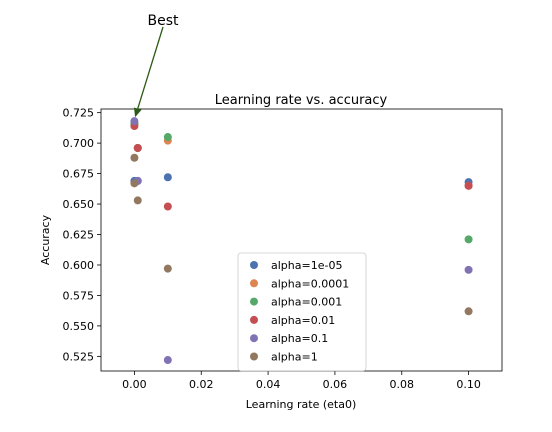  What do you see at coordinates (134, 384) in the screenshot?
I see `x-tick-label: 0.00` at bounding box center [134, 384].